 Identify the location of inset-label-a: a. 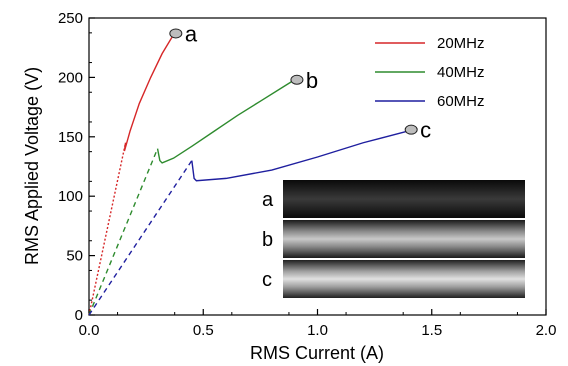
(268, 200).